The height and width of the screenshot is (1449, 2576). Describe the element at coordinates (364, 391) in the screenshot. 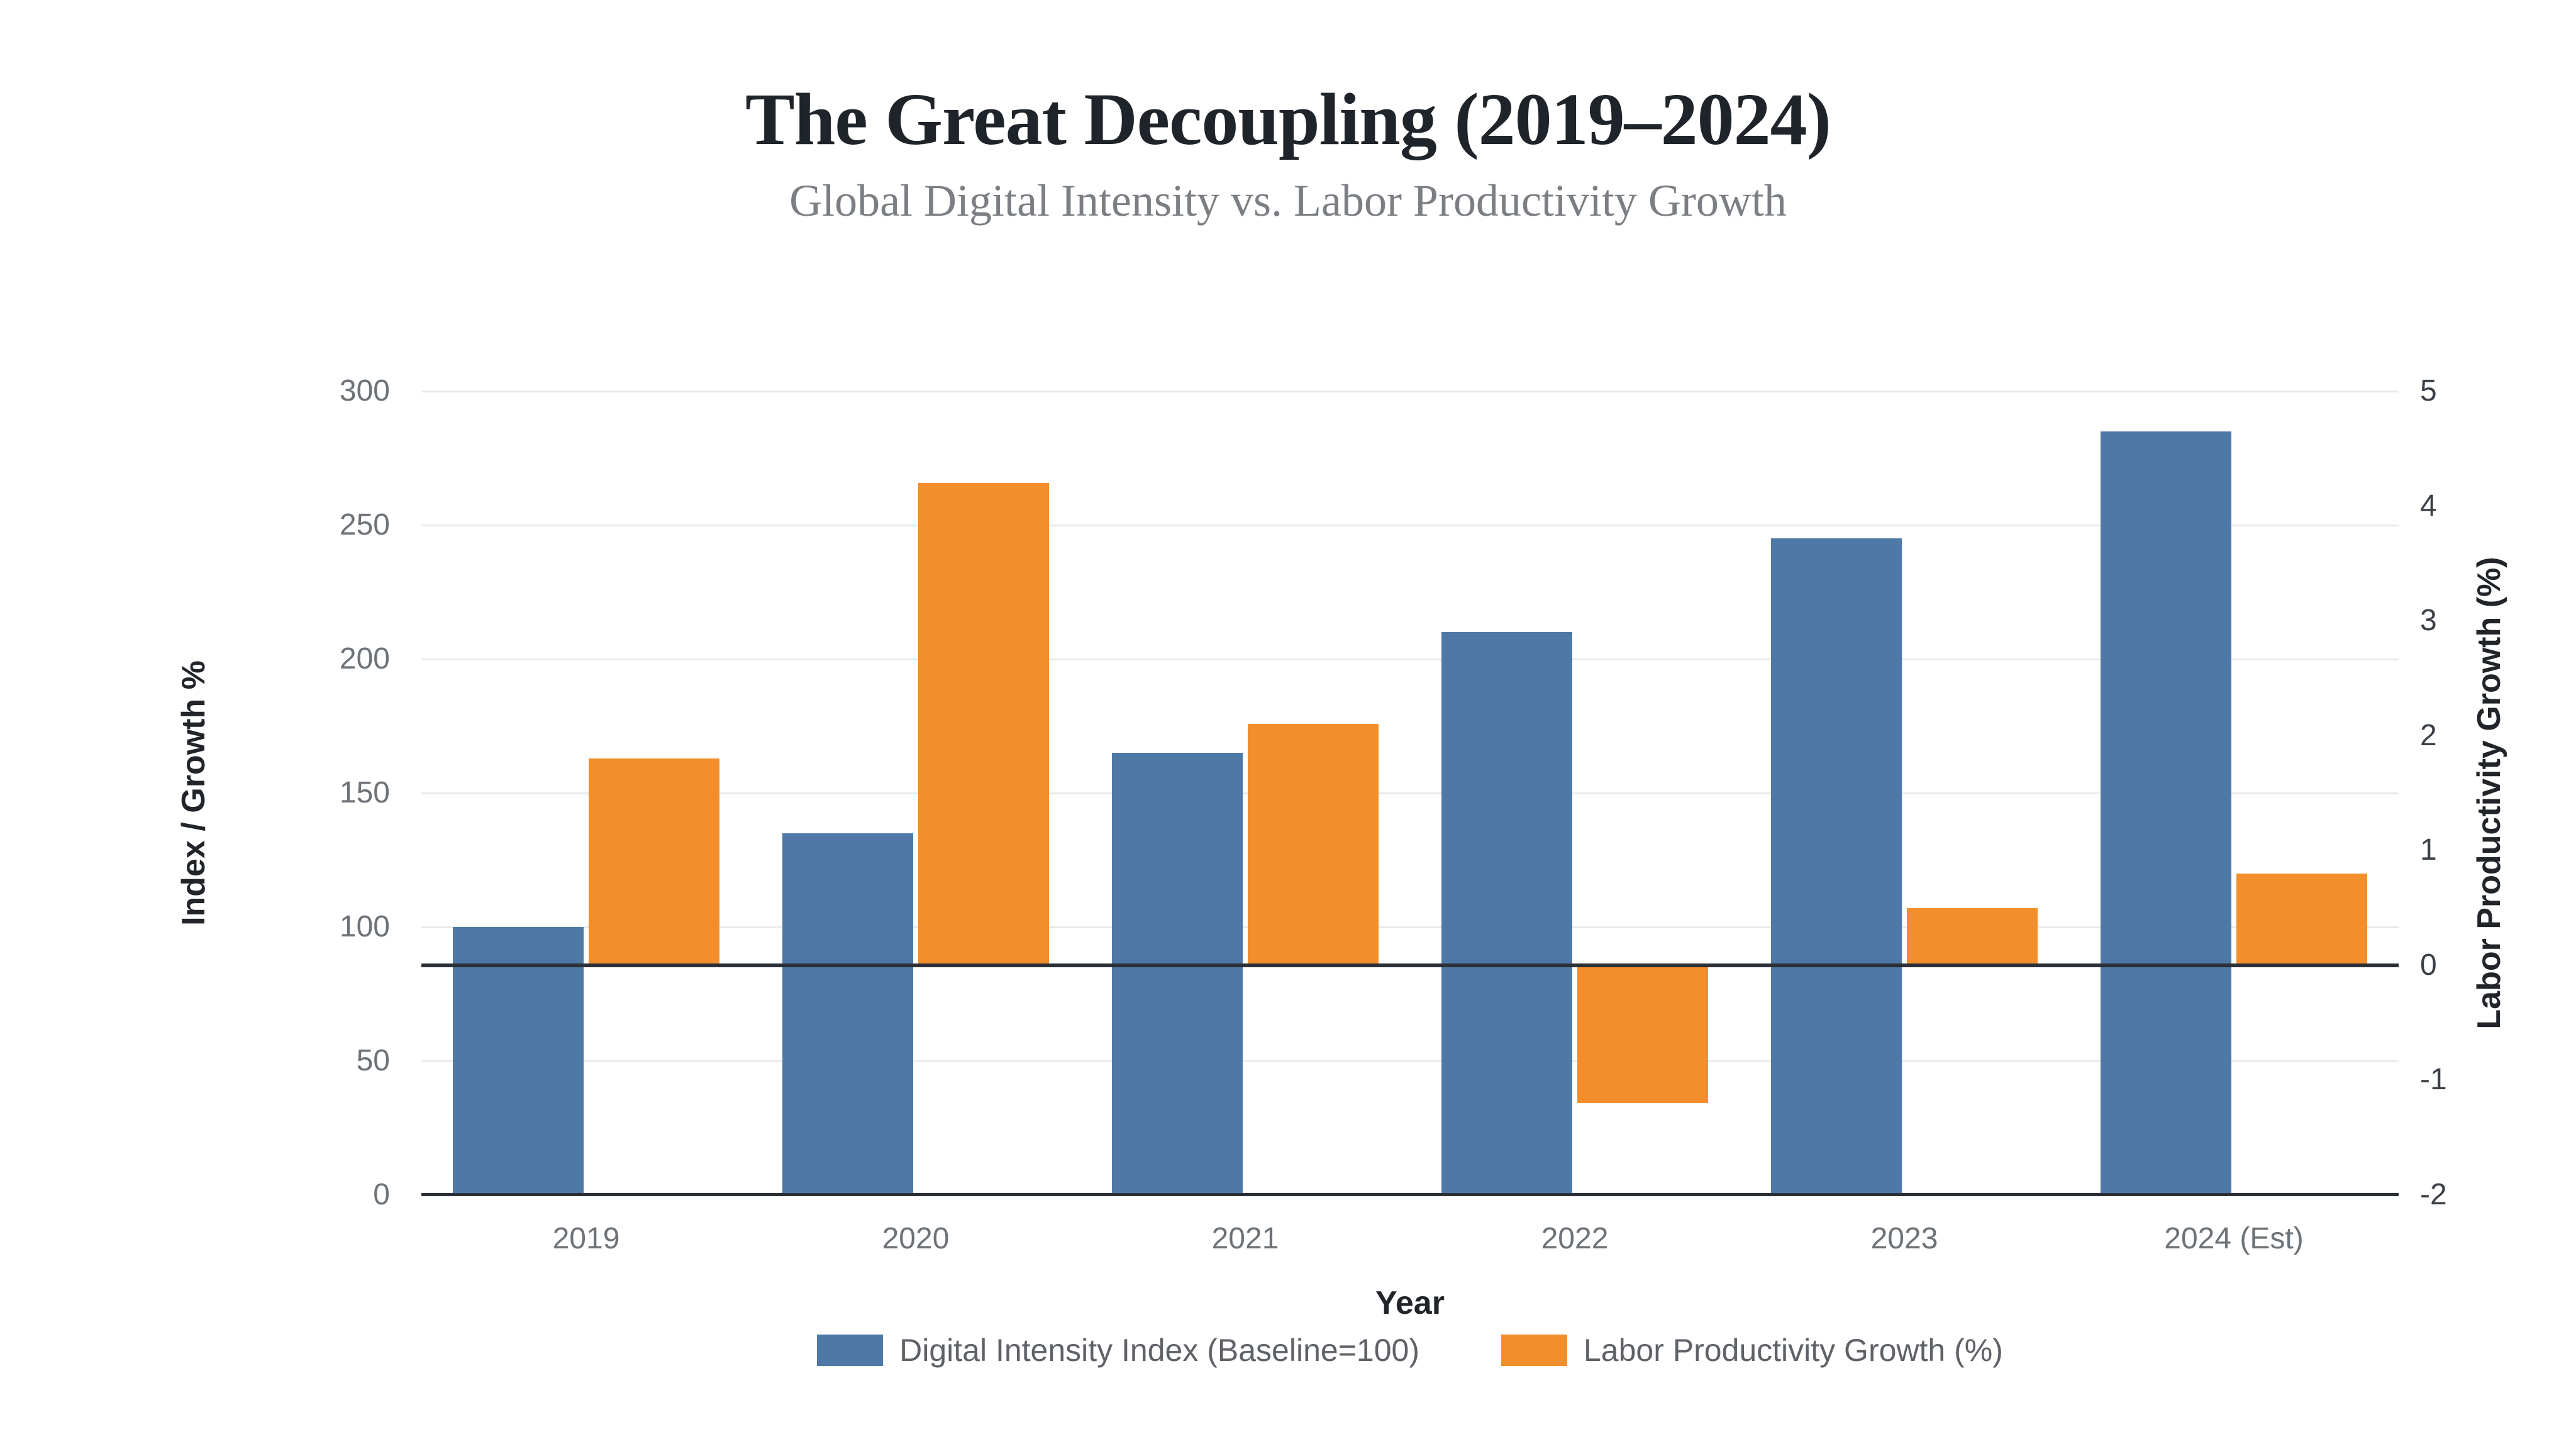

I see `left-tick-300: 300` at that location.